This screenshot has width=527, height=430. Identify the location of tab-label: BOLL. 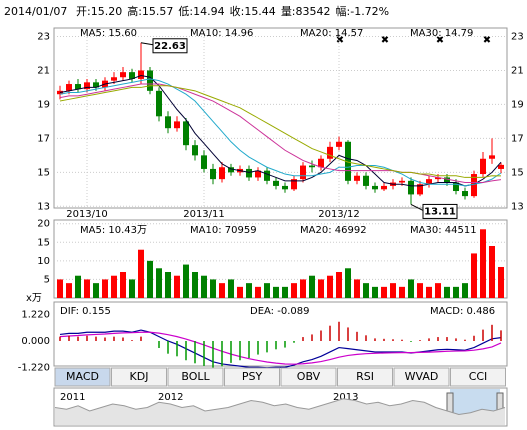
(195, 376).